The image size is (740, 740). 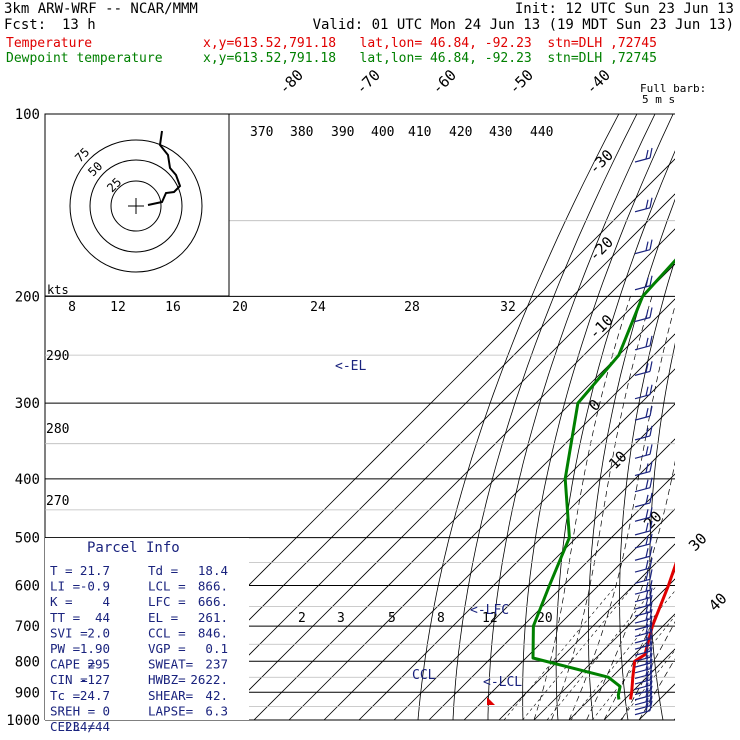 What do you see at coordinates (624, 9) in the screenshot?
I see `init-time: Init: 12 UTC Sun 23 Jun 13` at bounding box center [624, 9].